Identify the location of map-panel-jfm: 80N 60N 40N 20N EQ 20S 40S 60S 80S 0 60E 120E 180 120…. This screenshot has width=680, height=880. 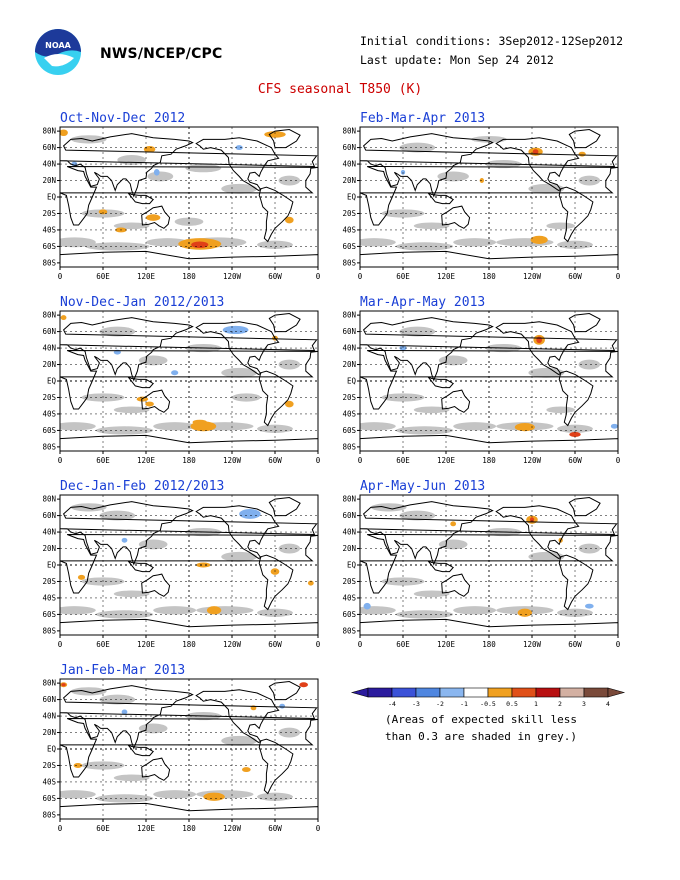
(178, 758).